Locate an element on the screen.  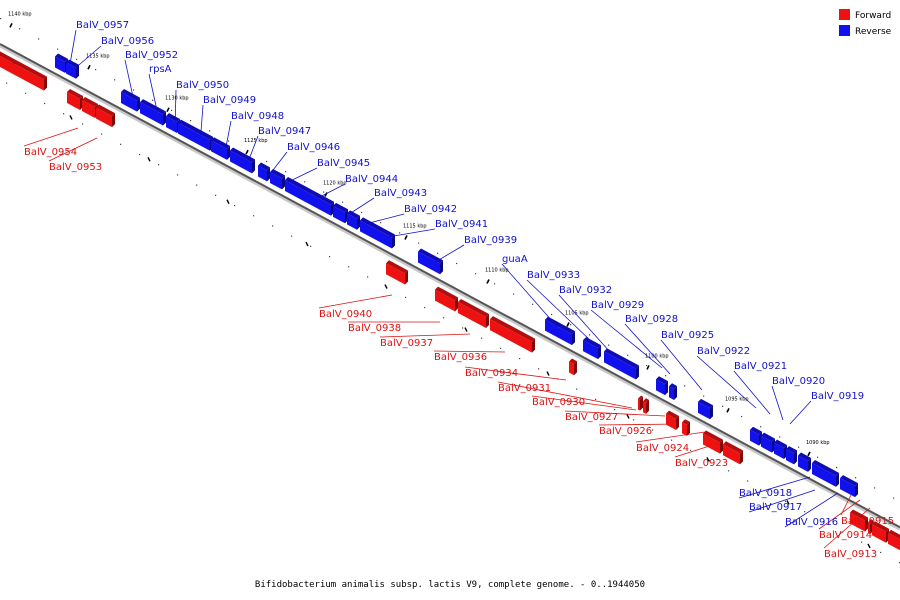
gene-BalV_0918b is located at coordinates (849, 486).